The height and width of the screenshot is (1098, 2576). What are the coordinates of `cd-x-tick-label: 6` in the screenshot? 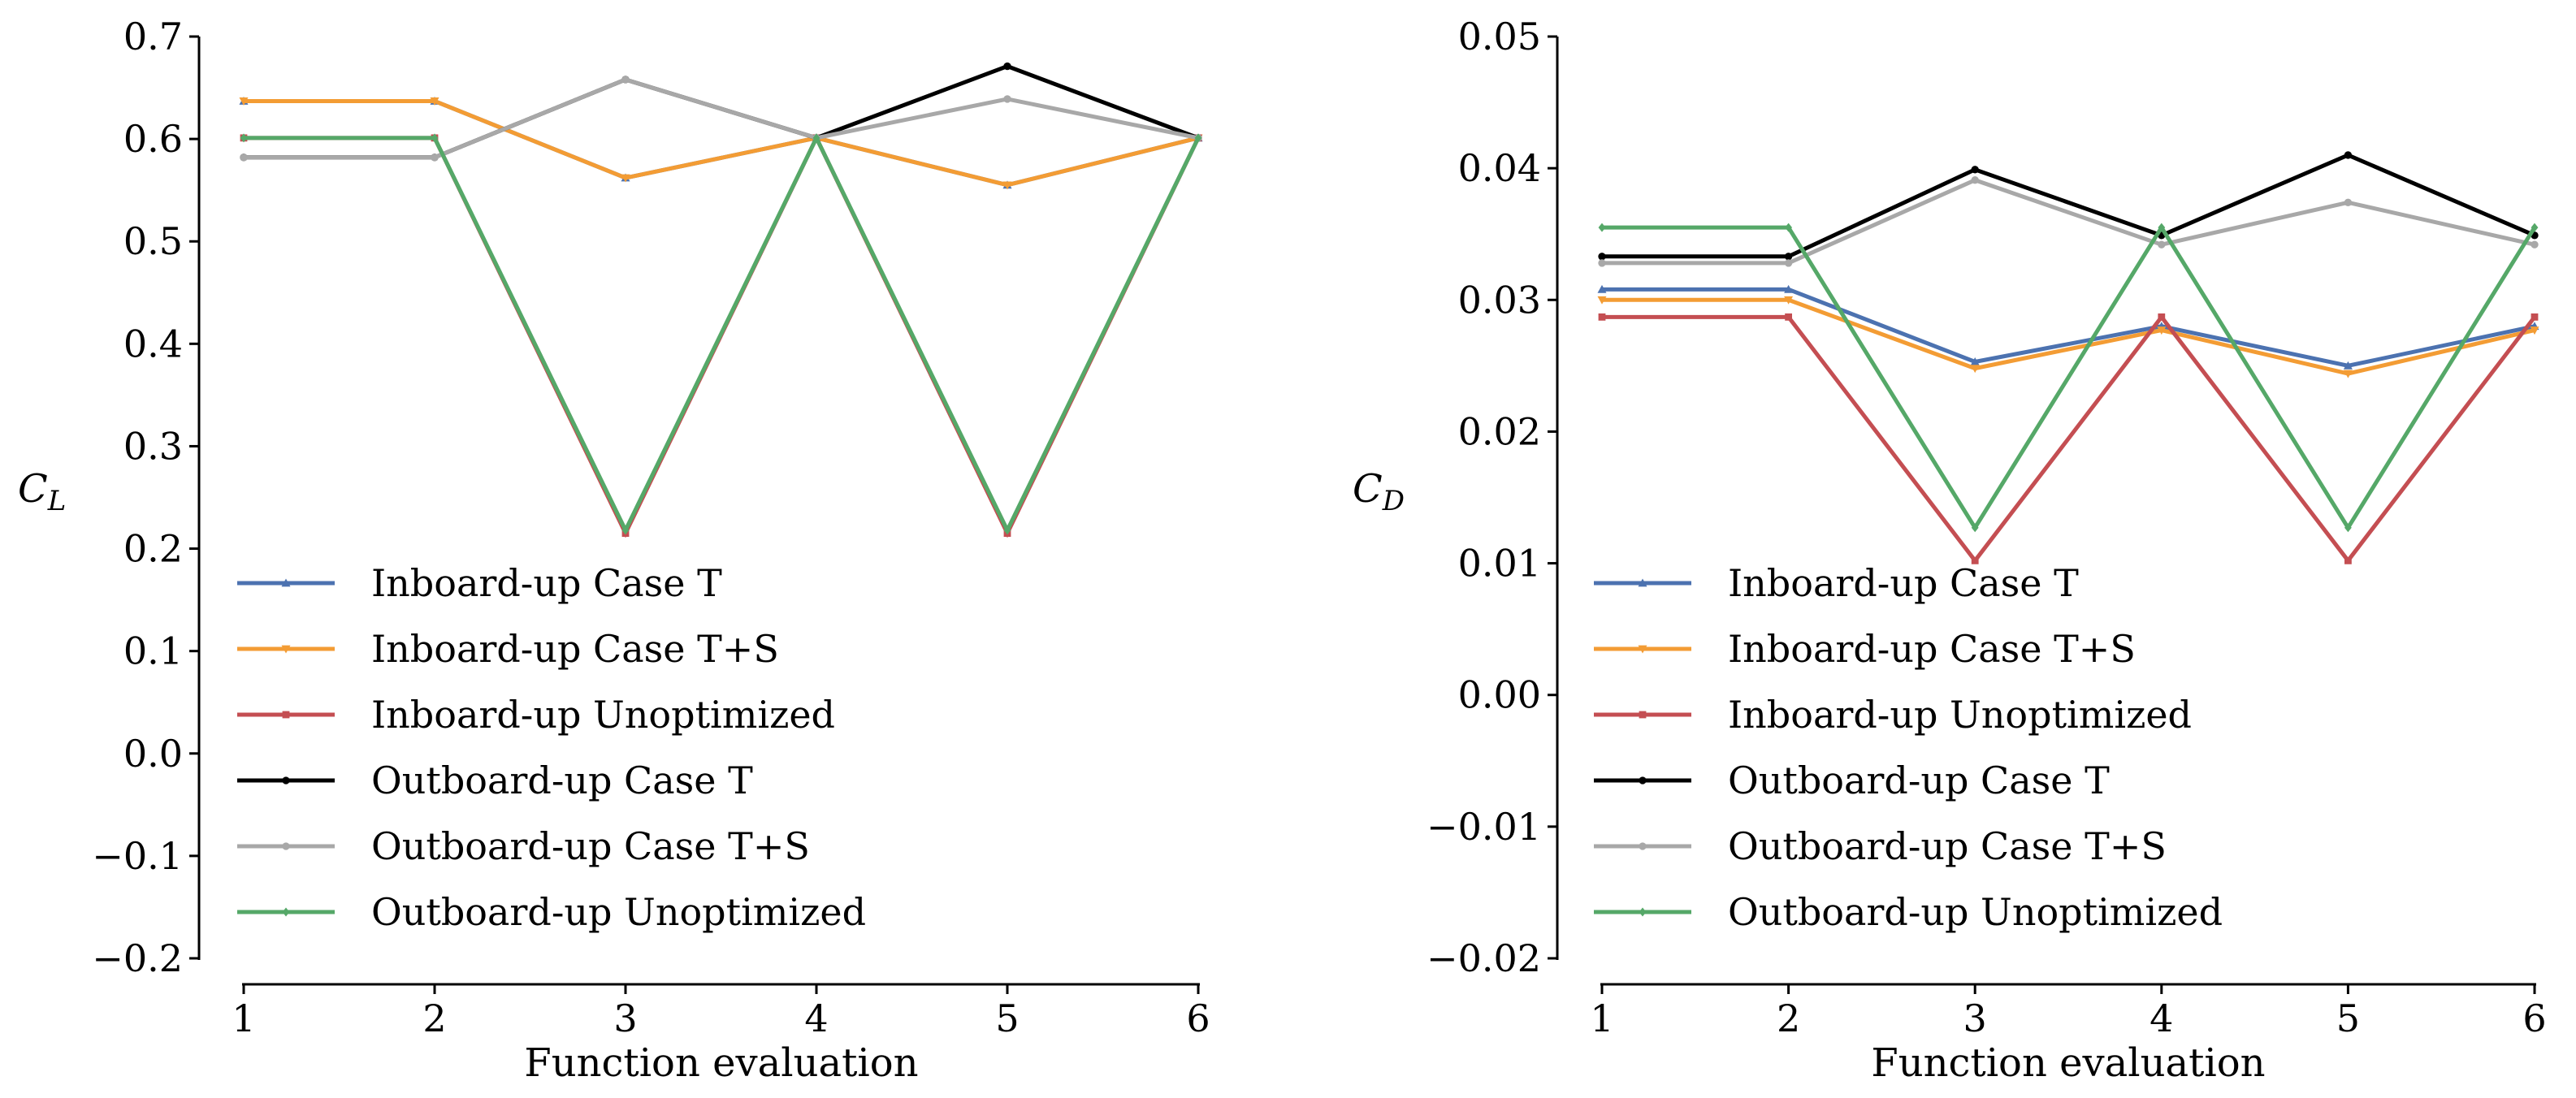 It's located at (2534, 1018).